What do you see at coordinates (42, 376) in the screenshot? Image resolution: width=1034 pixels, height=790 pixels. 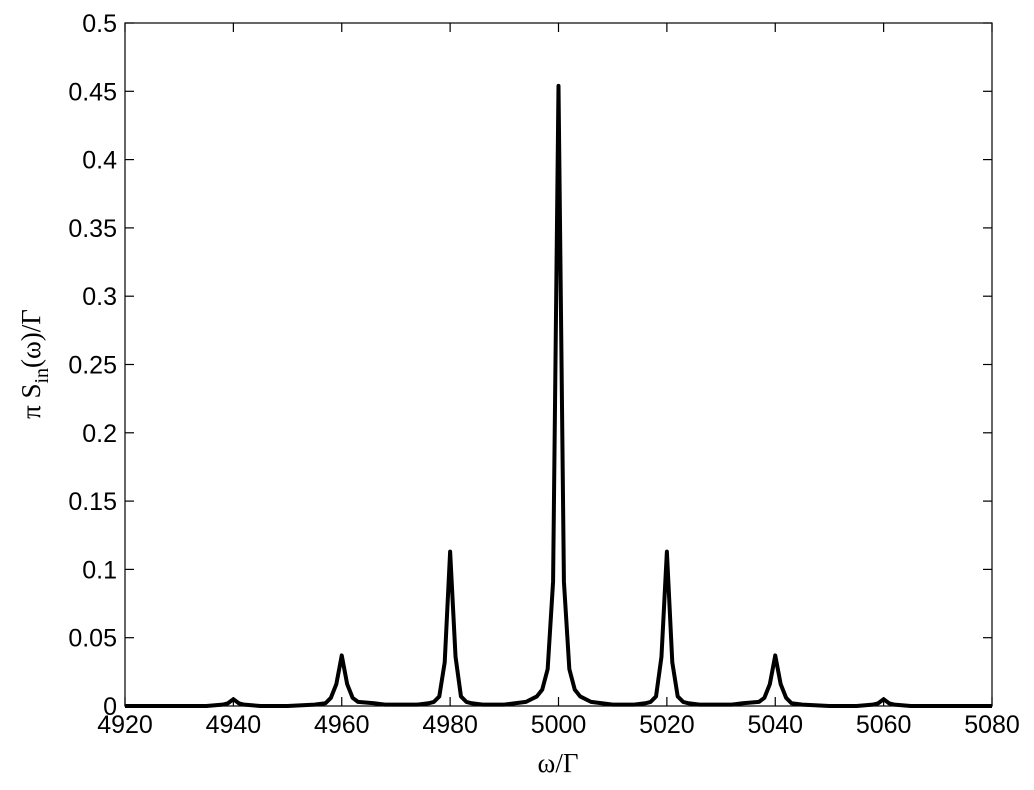 I see `y-label-subscript: in` at bounding box center [42, 376].